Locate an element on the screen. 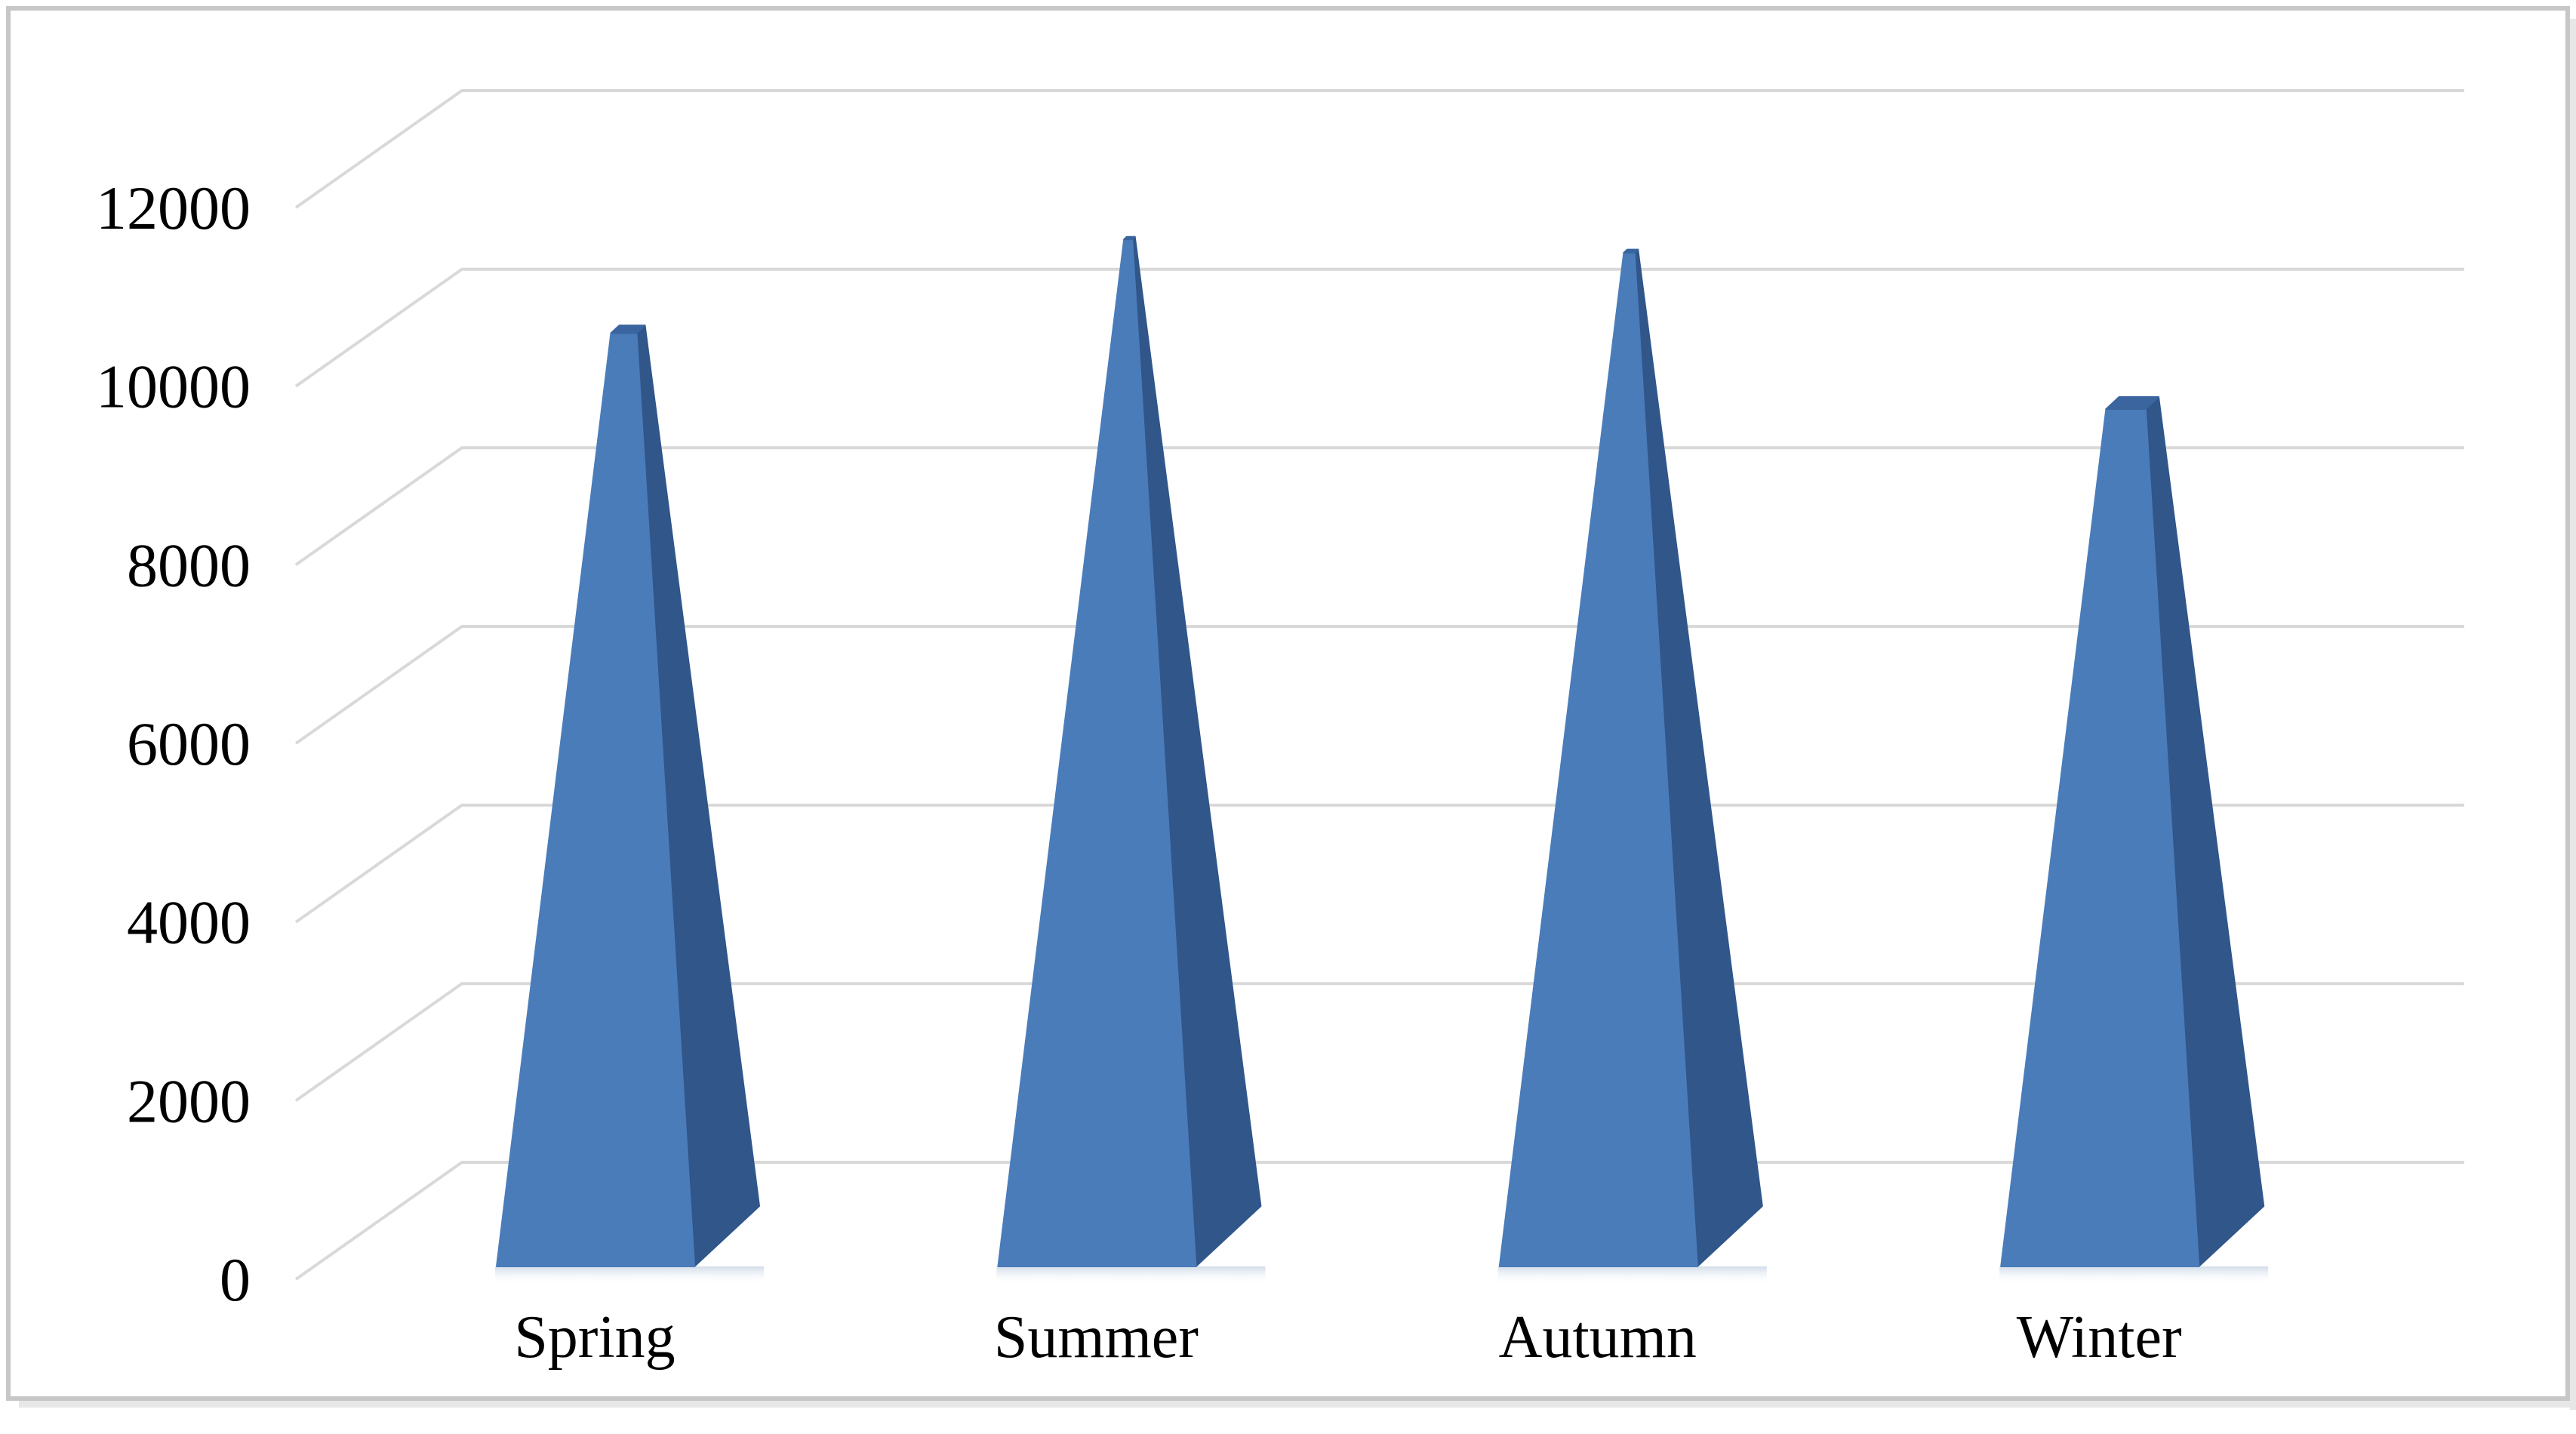 The height and width of the screenshot is (1434, 2576). y-tick-label-4000: 4000 is located at coordinates (189, 922).